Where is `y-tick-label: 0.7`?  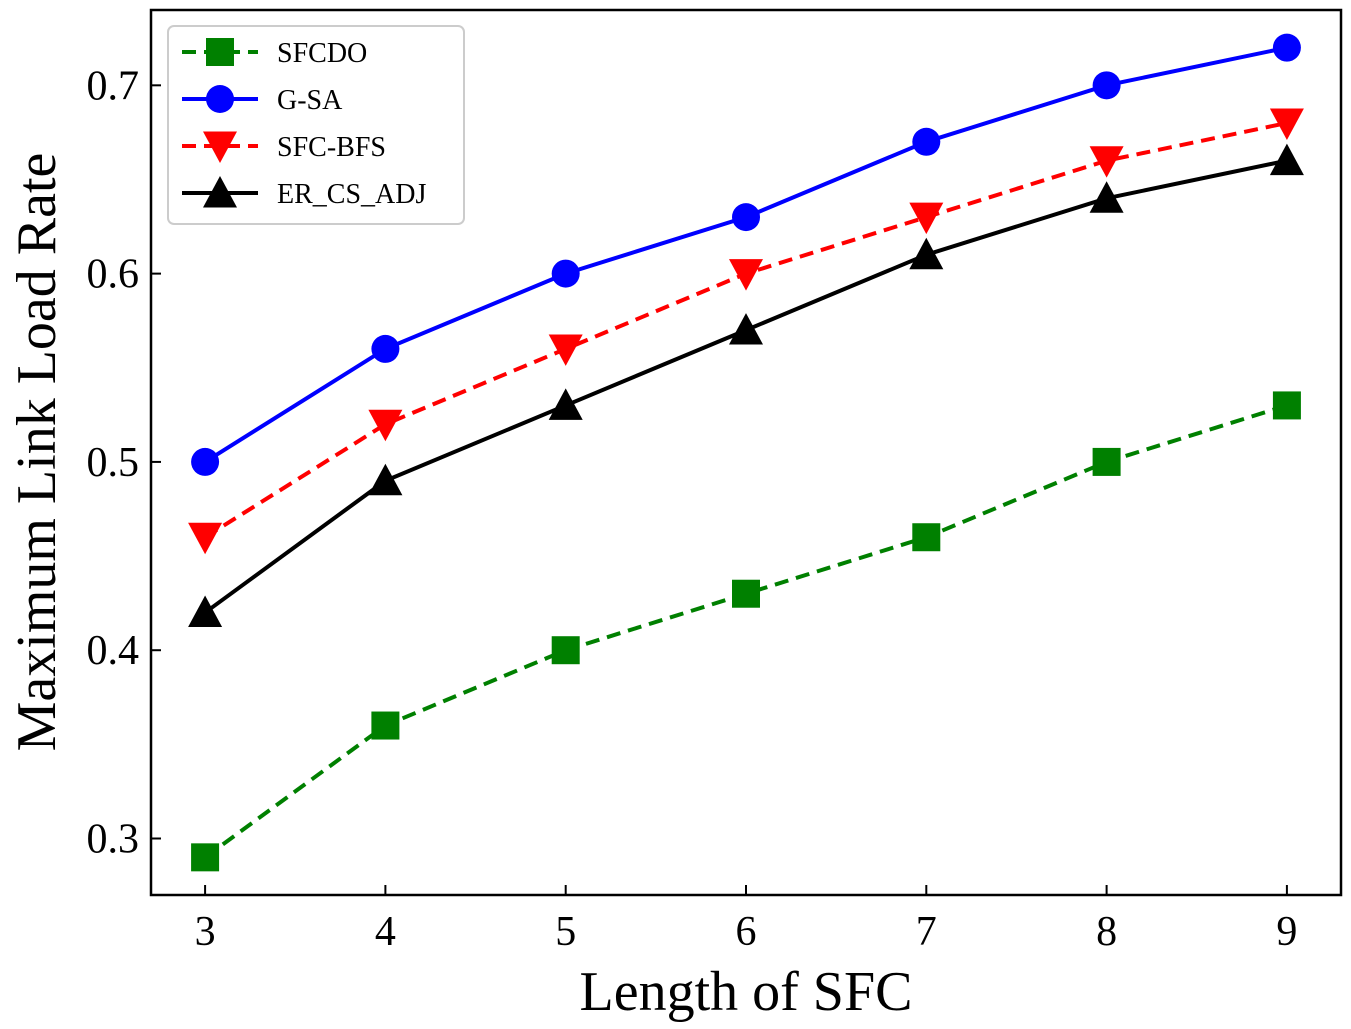 y-tick-label: 0.7 is located at coordinates (113, 86).